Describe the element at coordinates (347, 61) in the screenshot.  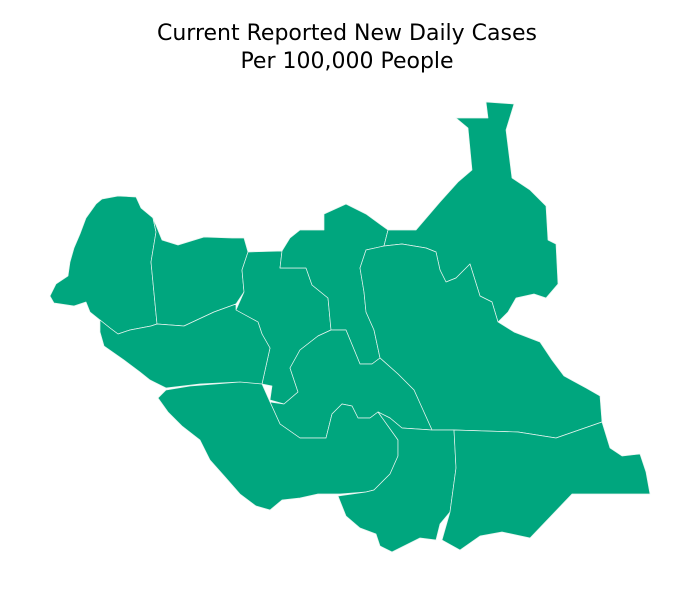
I see `map-title-line-2: Per 100,000 People` at that location.